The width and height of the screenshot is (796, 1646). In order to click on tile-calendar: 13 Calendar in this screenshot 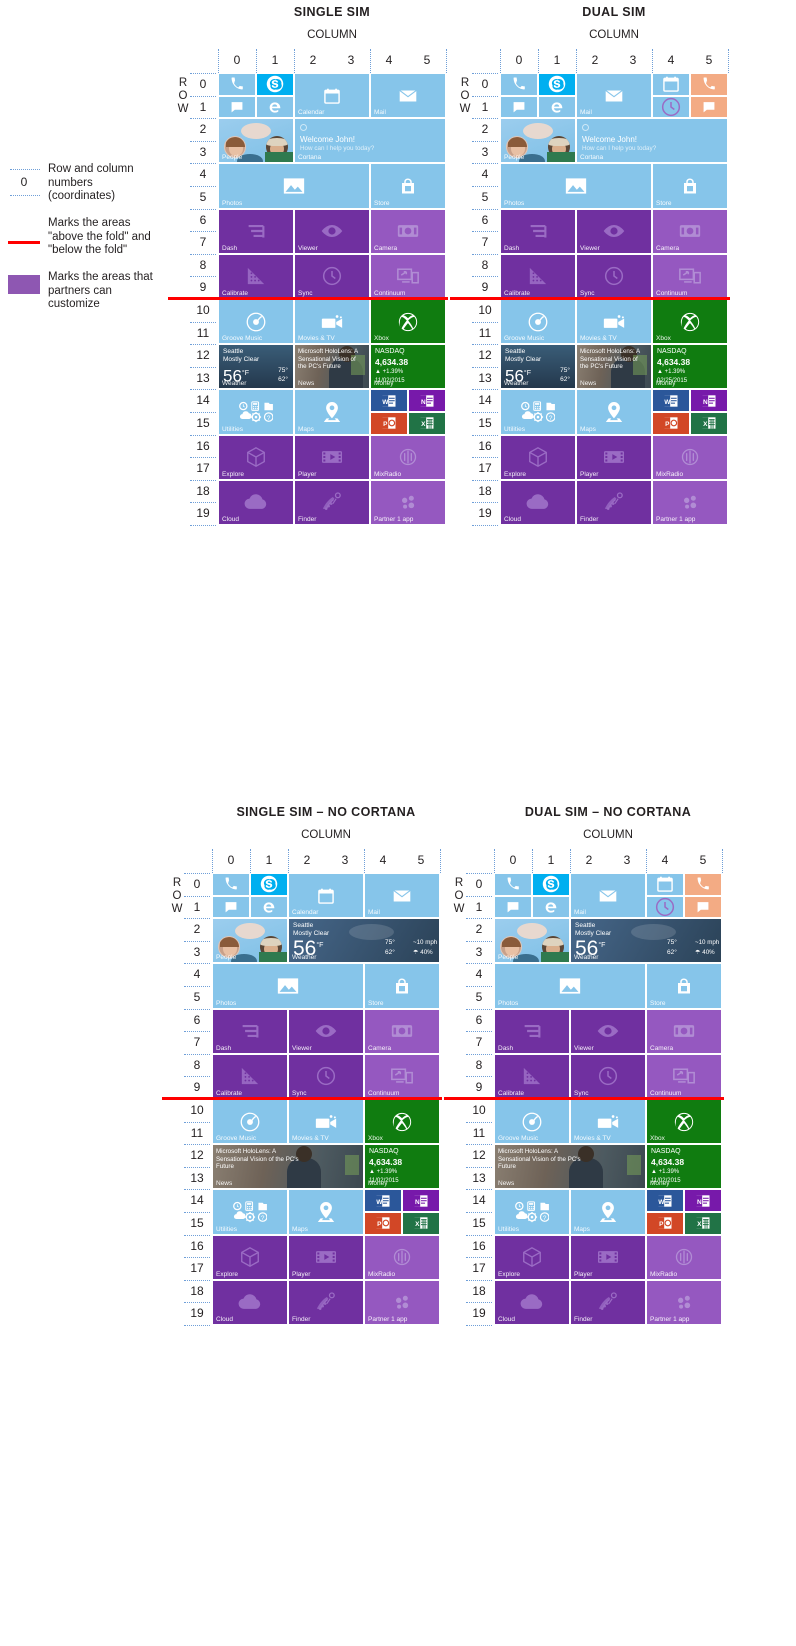, I will do `click(326, 896)`.